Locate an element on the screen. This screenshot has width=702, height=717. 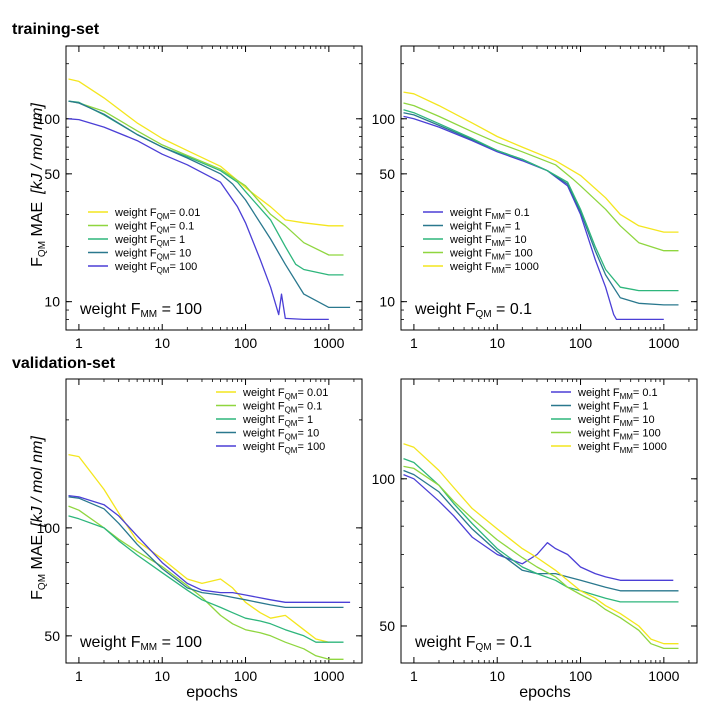
legend-label-post: = 1000 is located at coordinates (522, 267).